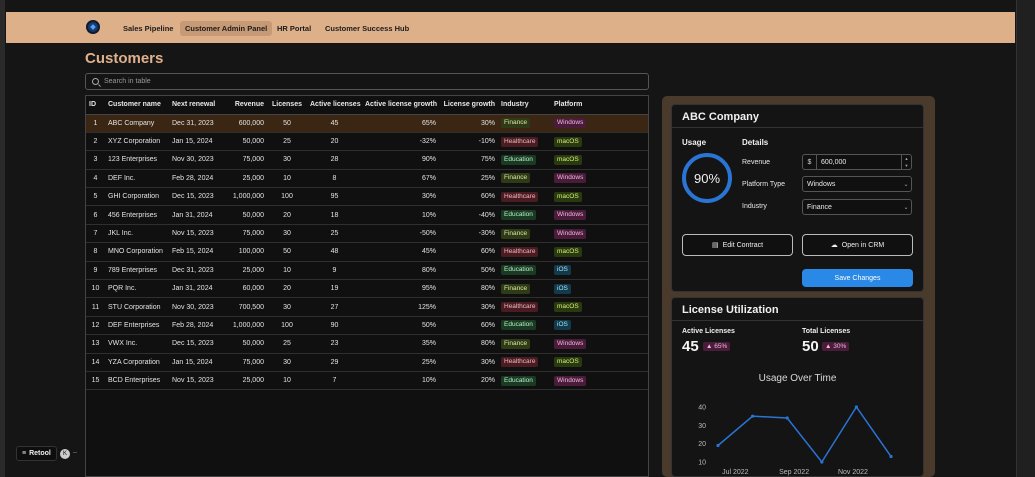  Describe the element at coordinates (95, 81) in the screenshot. I see `search-icon` at that location.